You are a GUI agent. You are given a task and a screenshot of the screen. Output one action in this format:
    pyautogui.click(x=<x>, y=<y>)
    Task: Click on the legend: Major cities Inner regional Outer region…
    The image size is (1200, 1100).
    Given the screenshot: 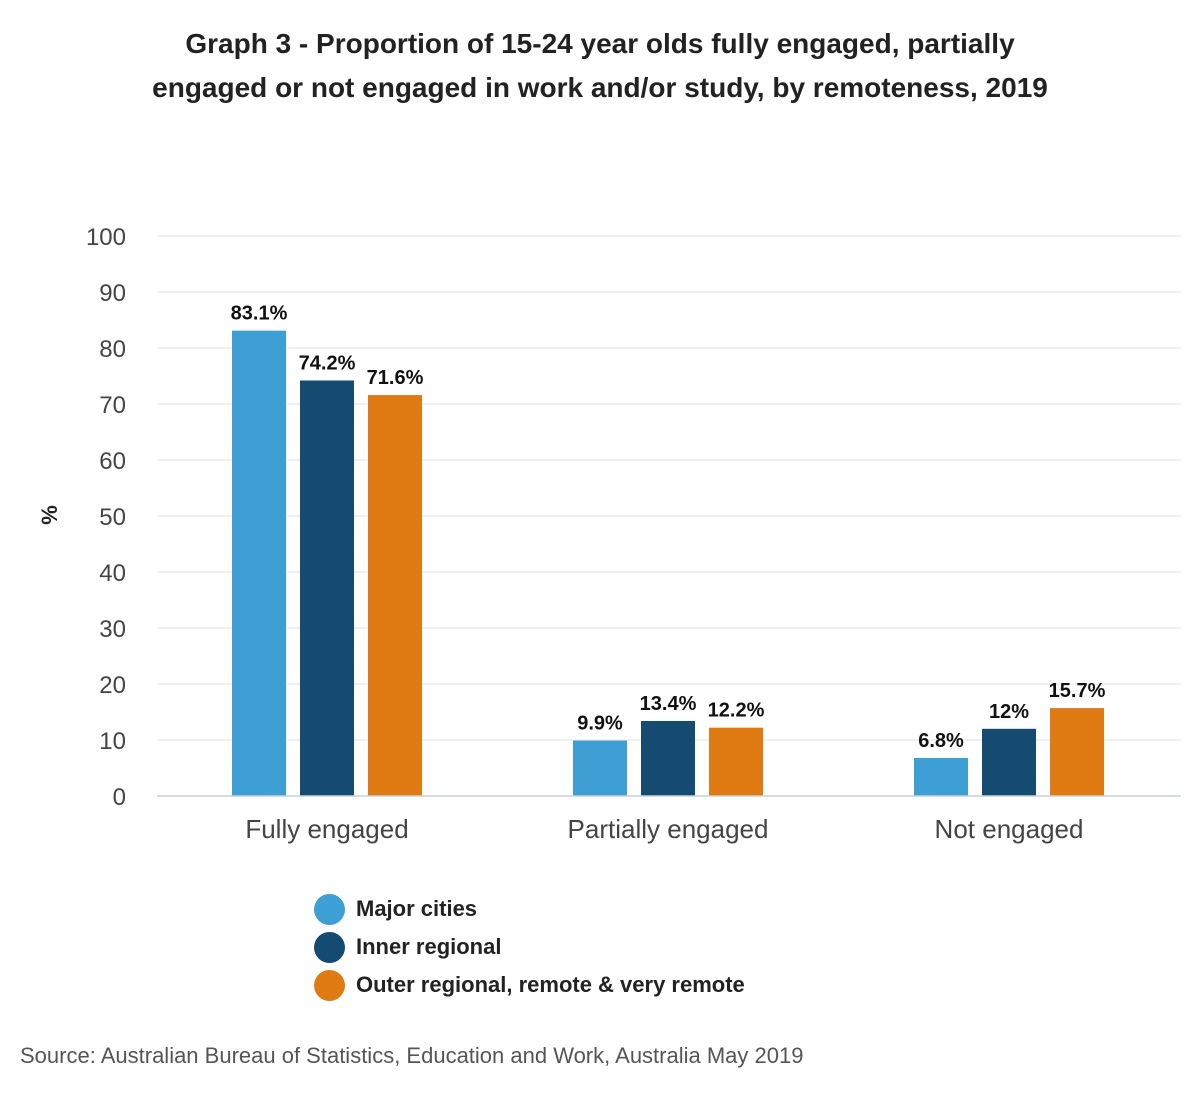 What is the action you would take?
    pyautogui.click(x=529, y=947)
    